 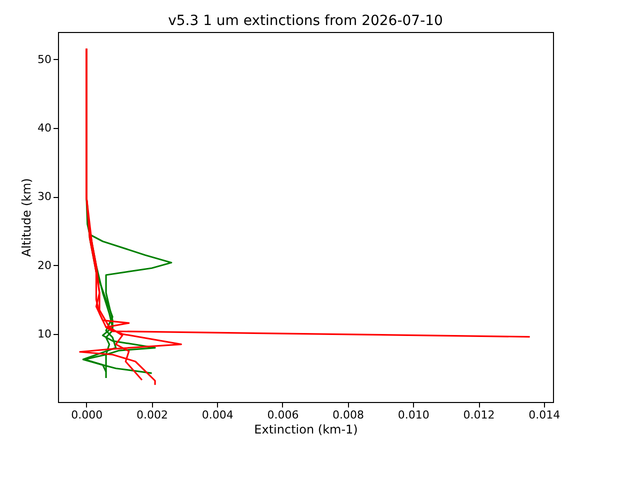 I want to click on x-tick-label: 0.010, so click(x=414, y=415).